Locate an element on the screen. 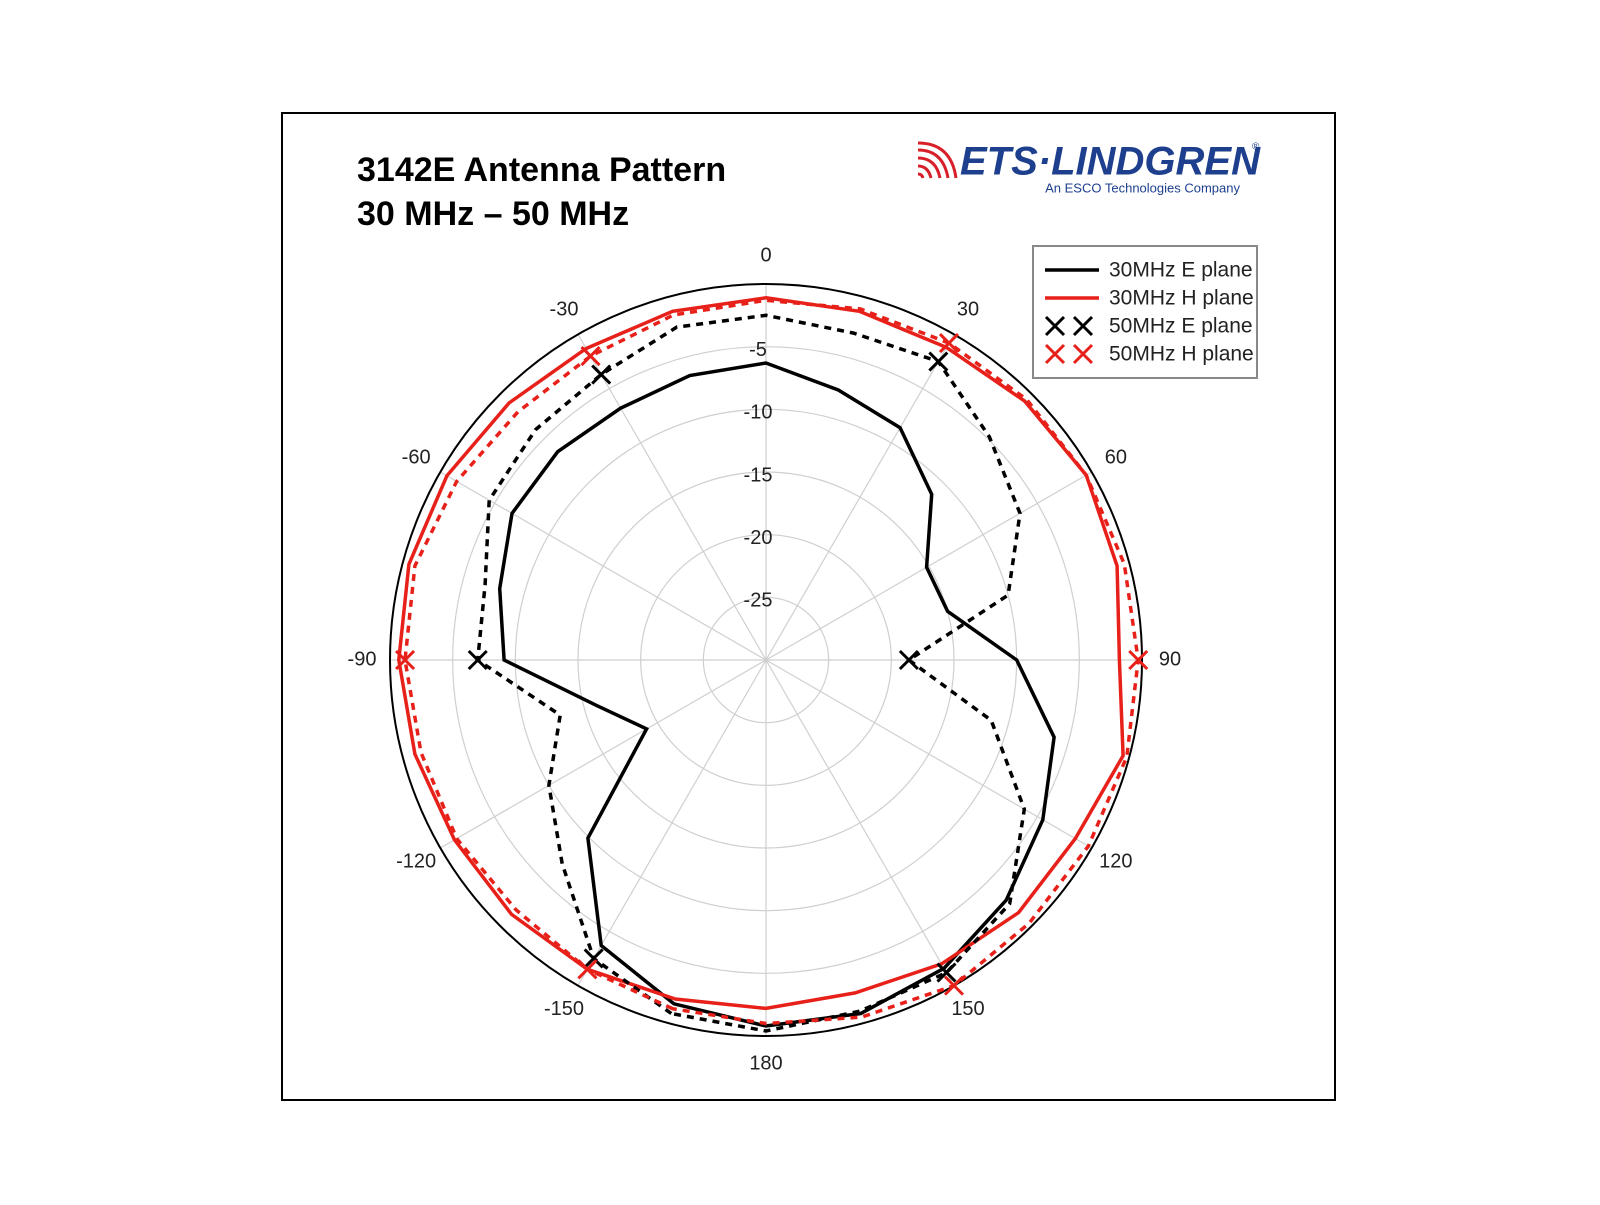  chart-title: 3142E Antenna Pattern is located at coordinates (541, 170).